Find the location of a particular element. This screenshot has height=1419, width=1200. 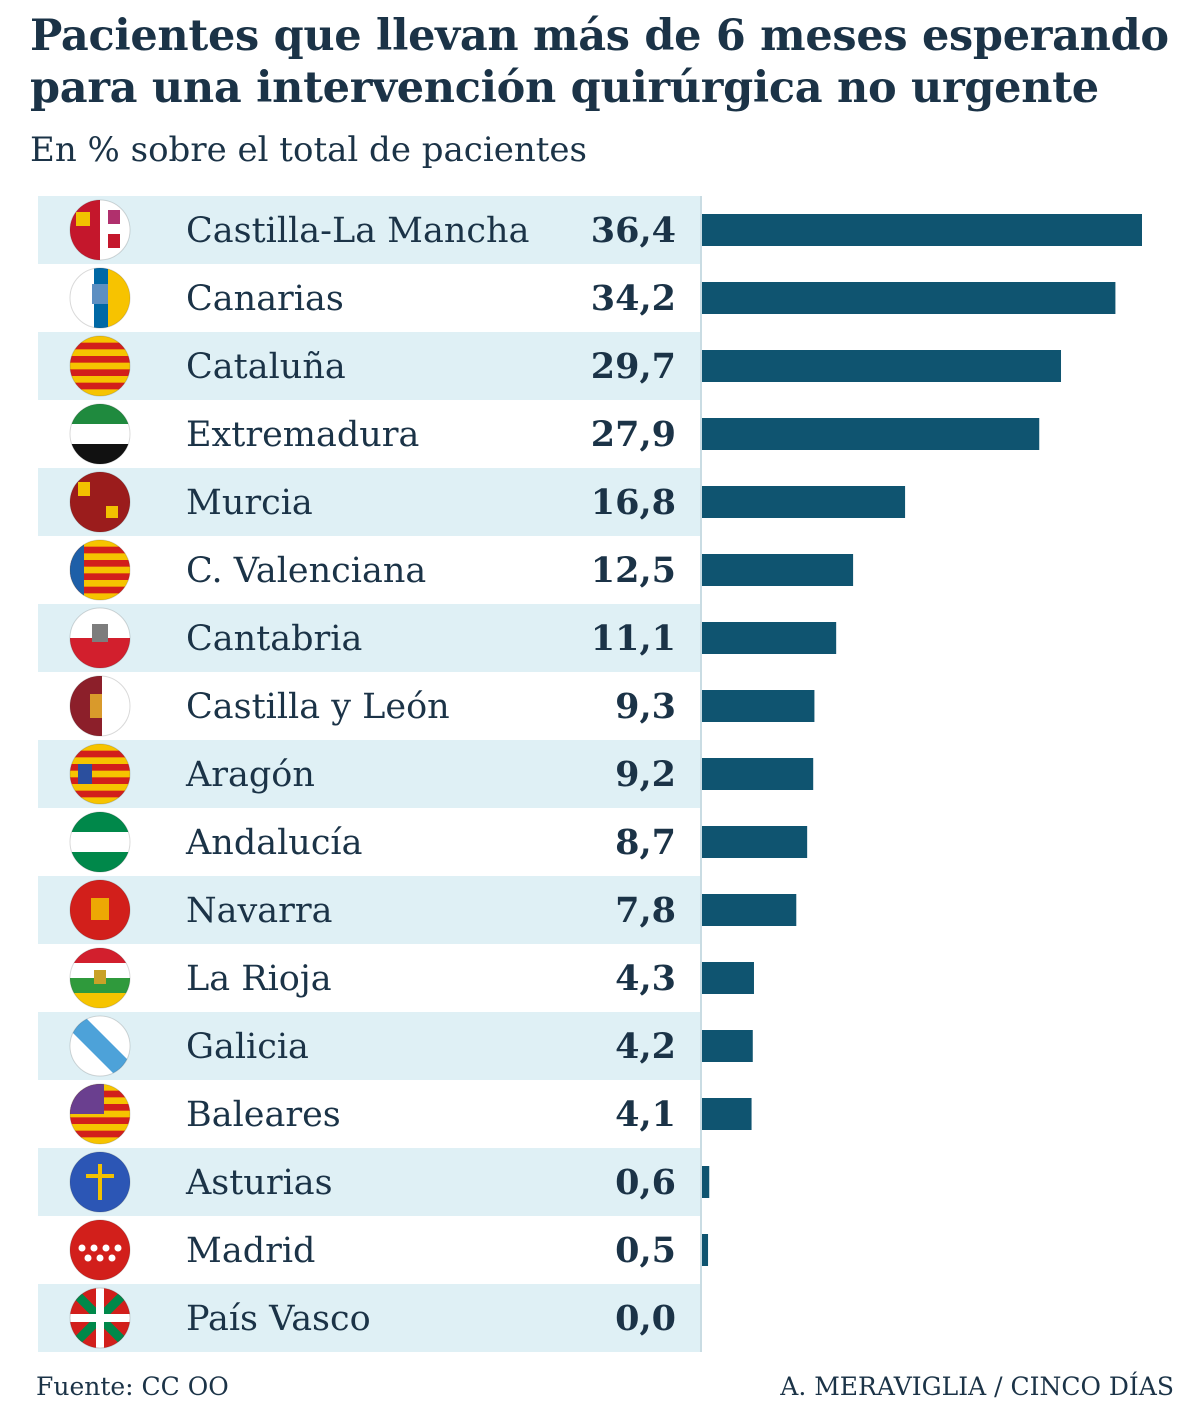

category-label: Baleares is located at coordinates (263, 1115).